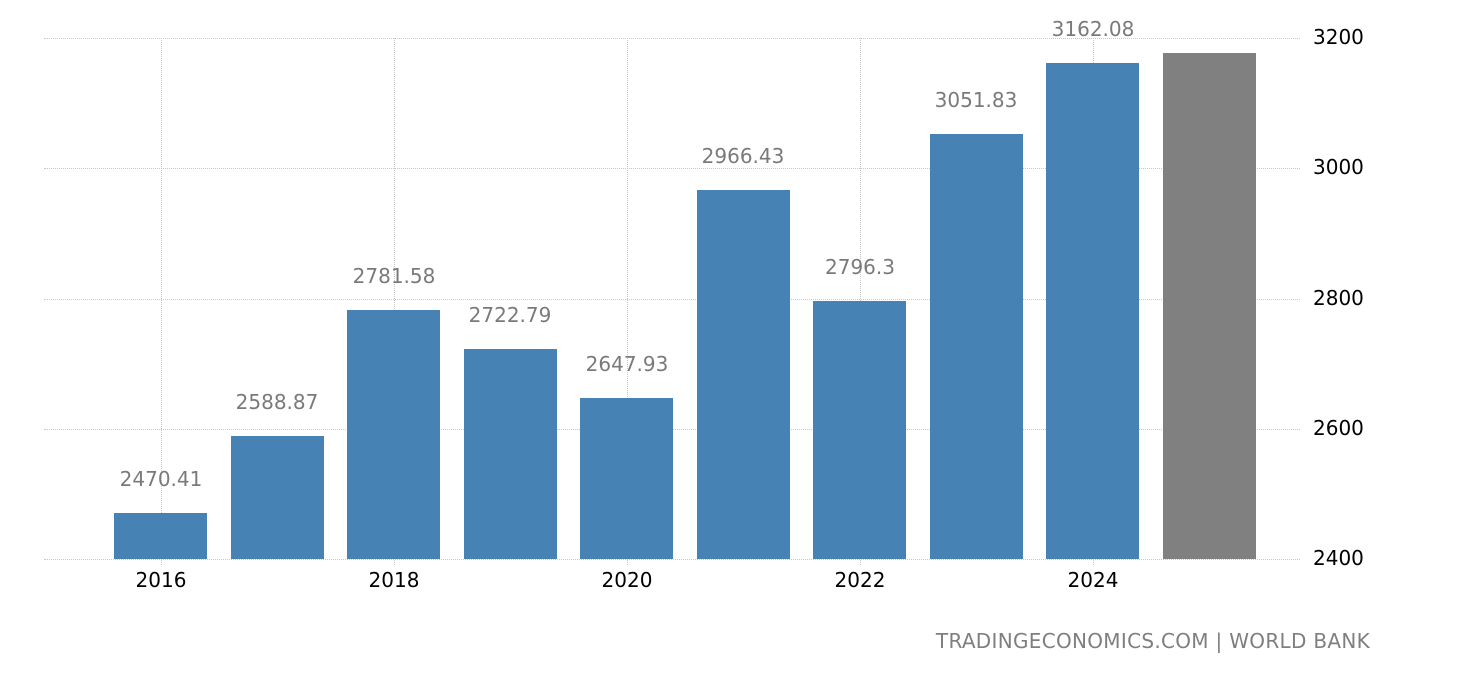 The image size is (1460, 680). What do you see at coordinates (1152, 641) in the screenshot?
I see `source-attribution: TRADINGECONOMICS.COM | WORLD BANK` at bounding box center [1152, 641].